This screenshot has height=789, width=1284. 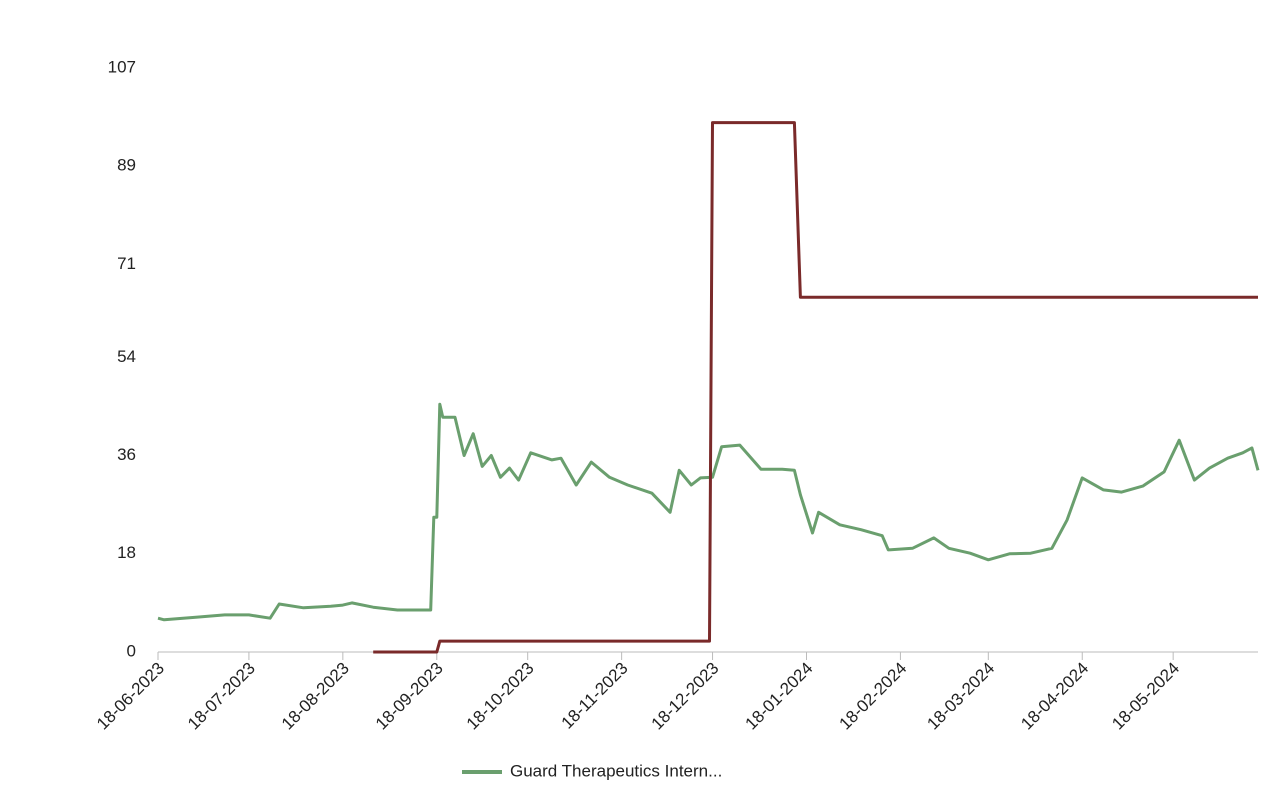 What do you see at coordinates (1145, 696) in the screenshot?
I see `x-tick-label: 18-05-2024` at bounding box center [1145, 696].